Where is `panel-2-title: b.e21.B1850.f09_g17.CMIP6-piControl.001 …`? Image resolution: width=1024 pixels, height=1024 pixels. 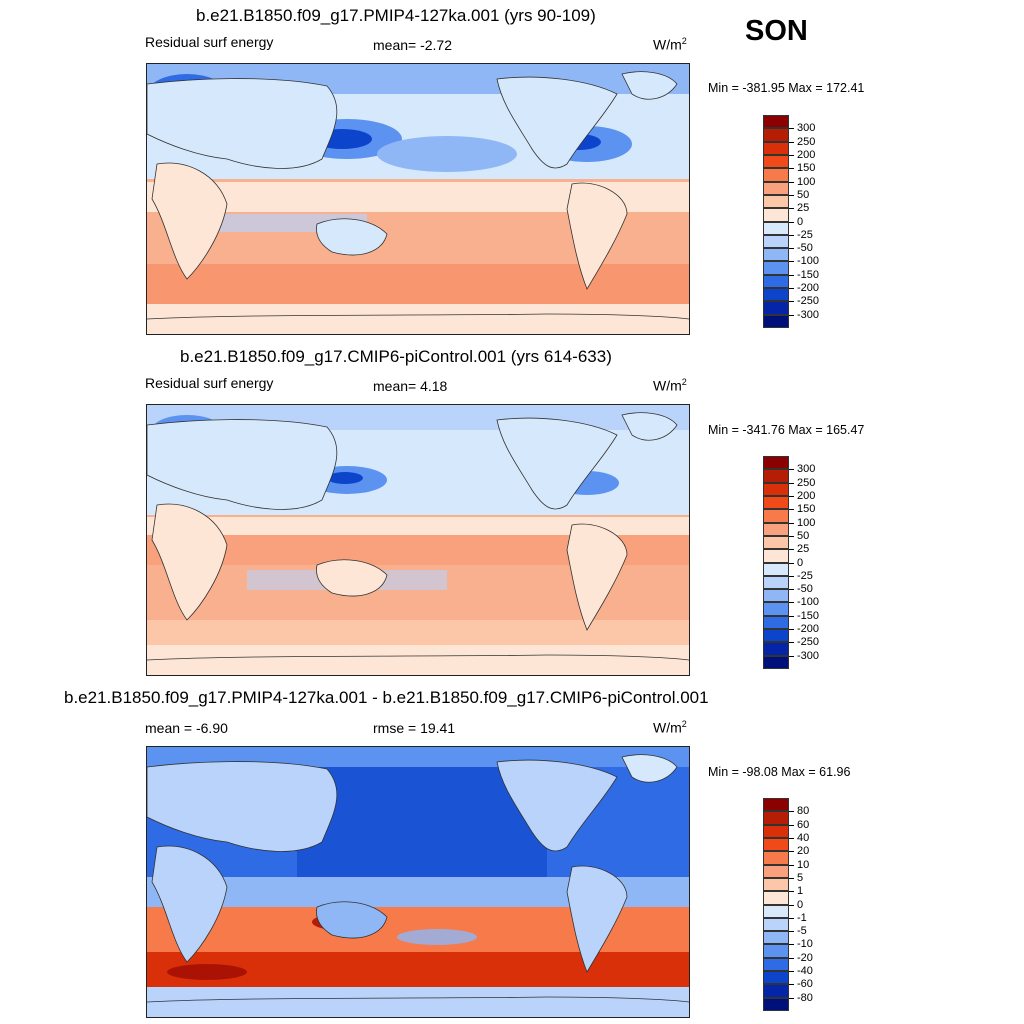 panel-2-title: b.e21.B1850.f09_g17.CMIP6-piControl.001 … is located at coordinates (396, 356).